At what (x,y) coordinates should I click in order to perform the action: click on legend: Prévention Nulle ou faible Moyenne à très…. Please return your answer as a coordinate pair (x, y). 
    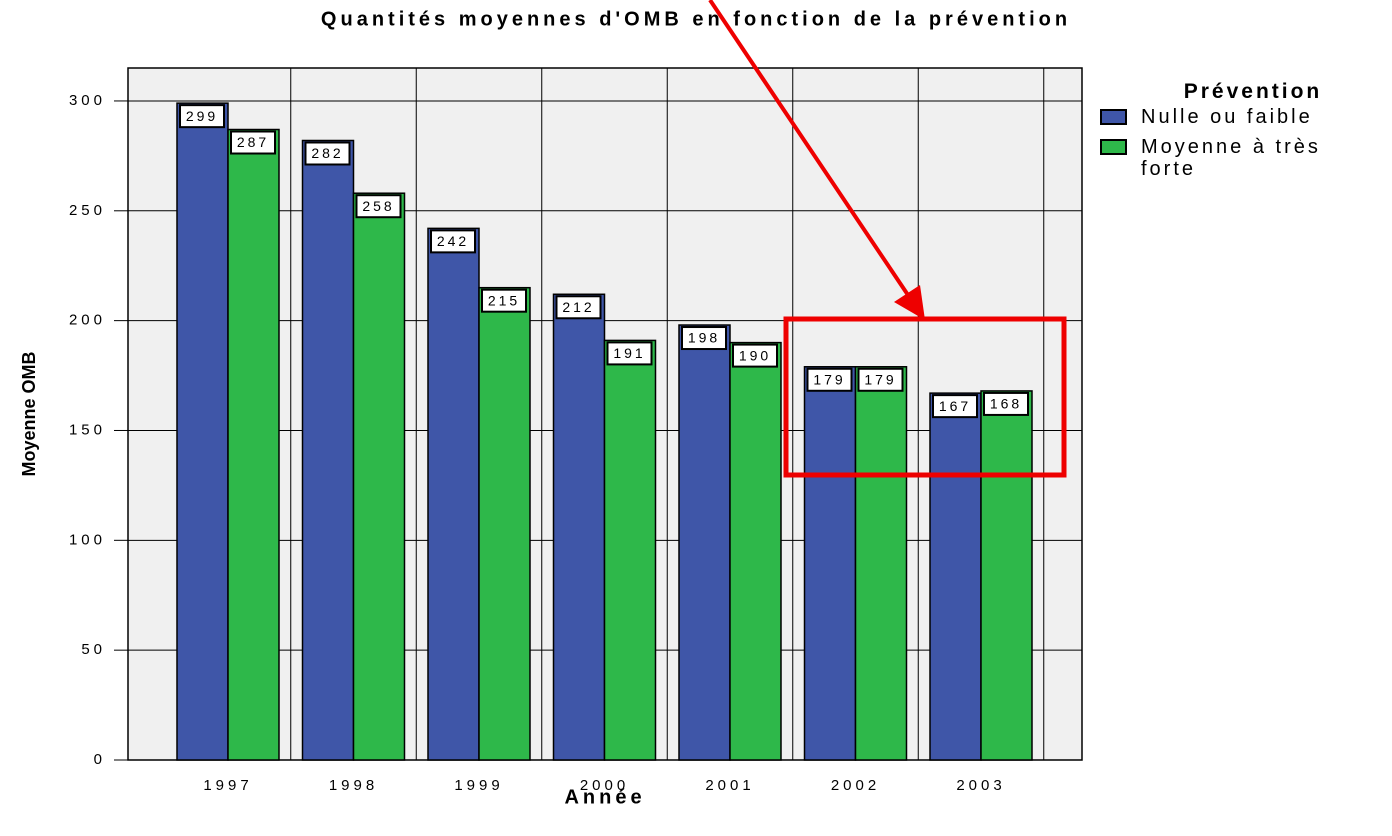
    Looking at the image, I should click on (1243, 132).